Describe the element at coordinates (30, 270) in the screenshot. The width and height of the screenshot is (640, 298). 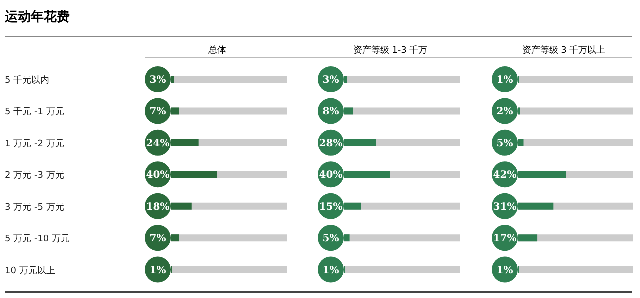
I see `y-tick-label: 10 万元以上` at that location.